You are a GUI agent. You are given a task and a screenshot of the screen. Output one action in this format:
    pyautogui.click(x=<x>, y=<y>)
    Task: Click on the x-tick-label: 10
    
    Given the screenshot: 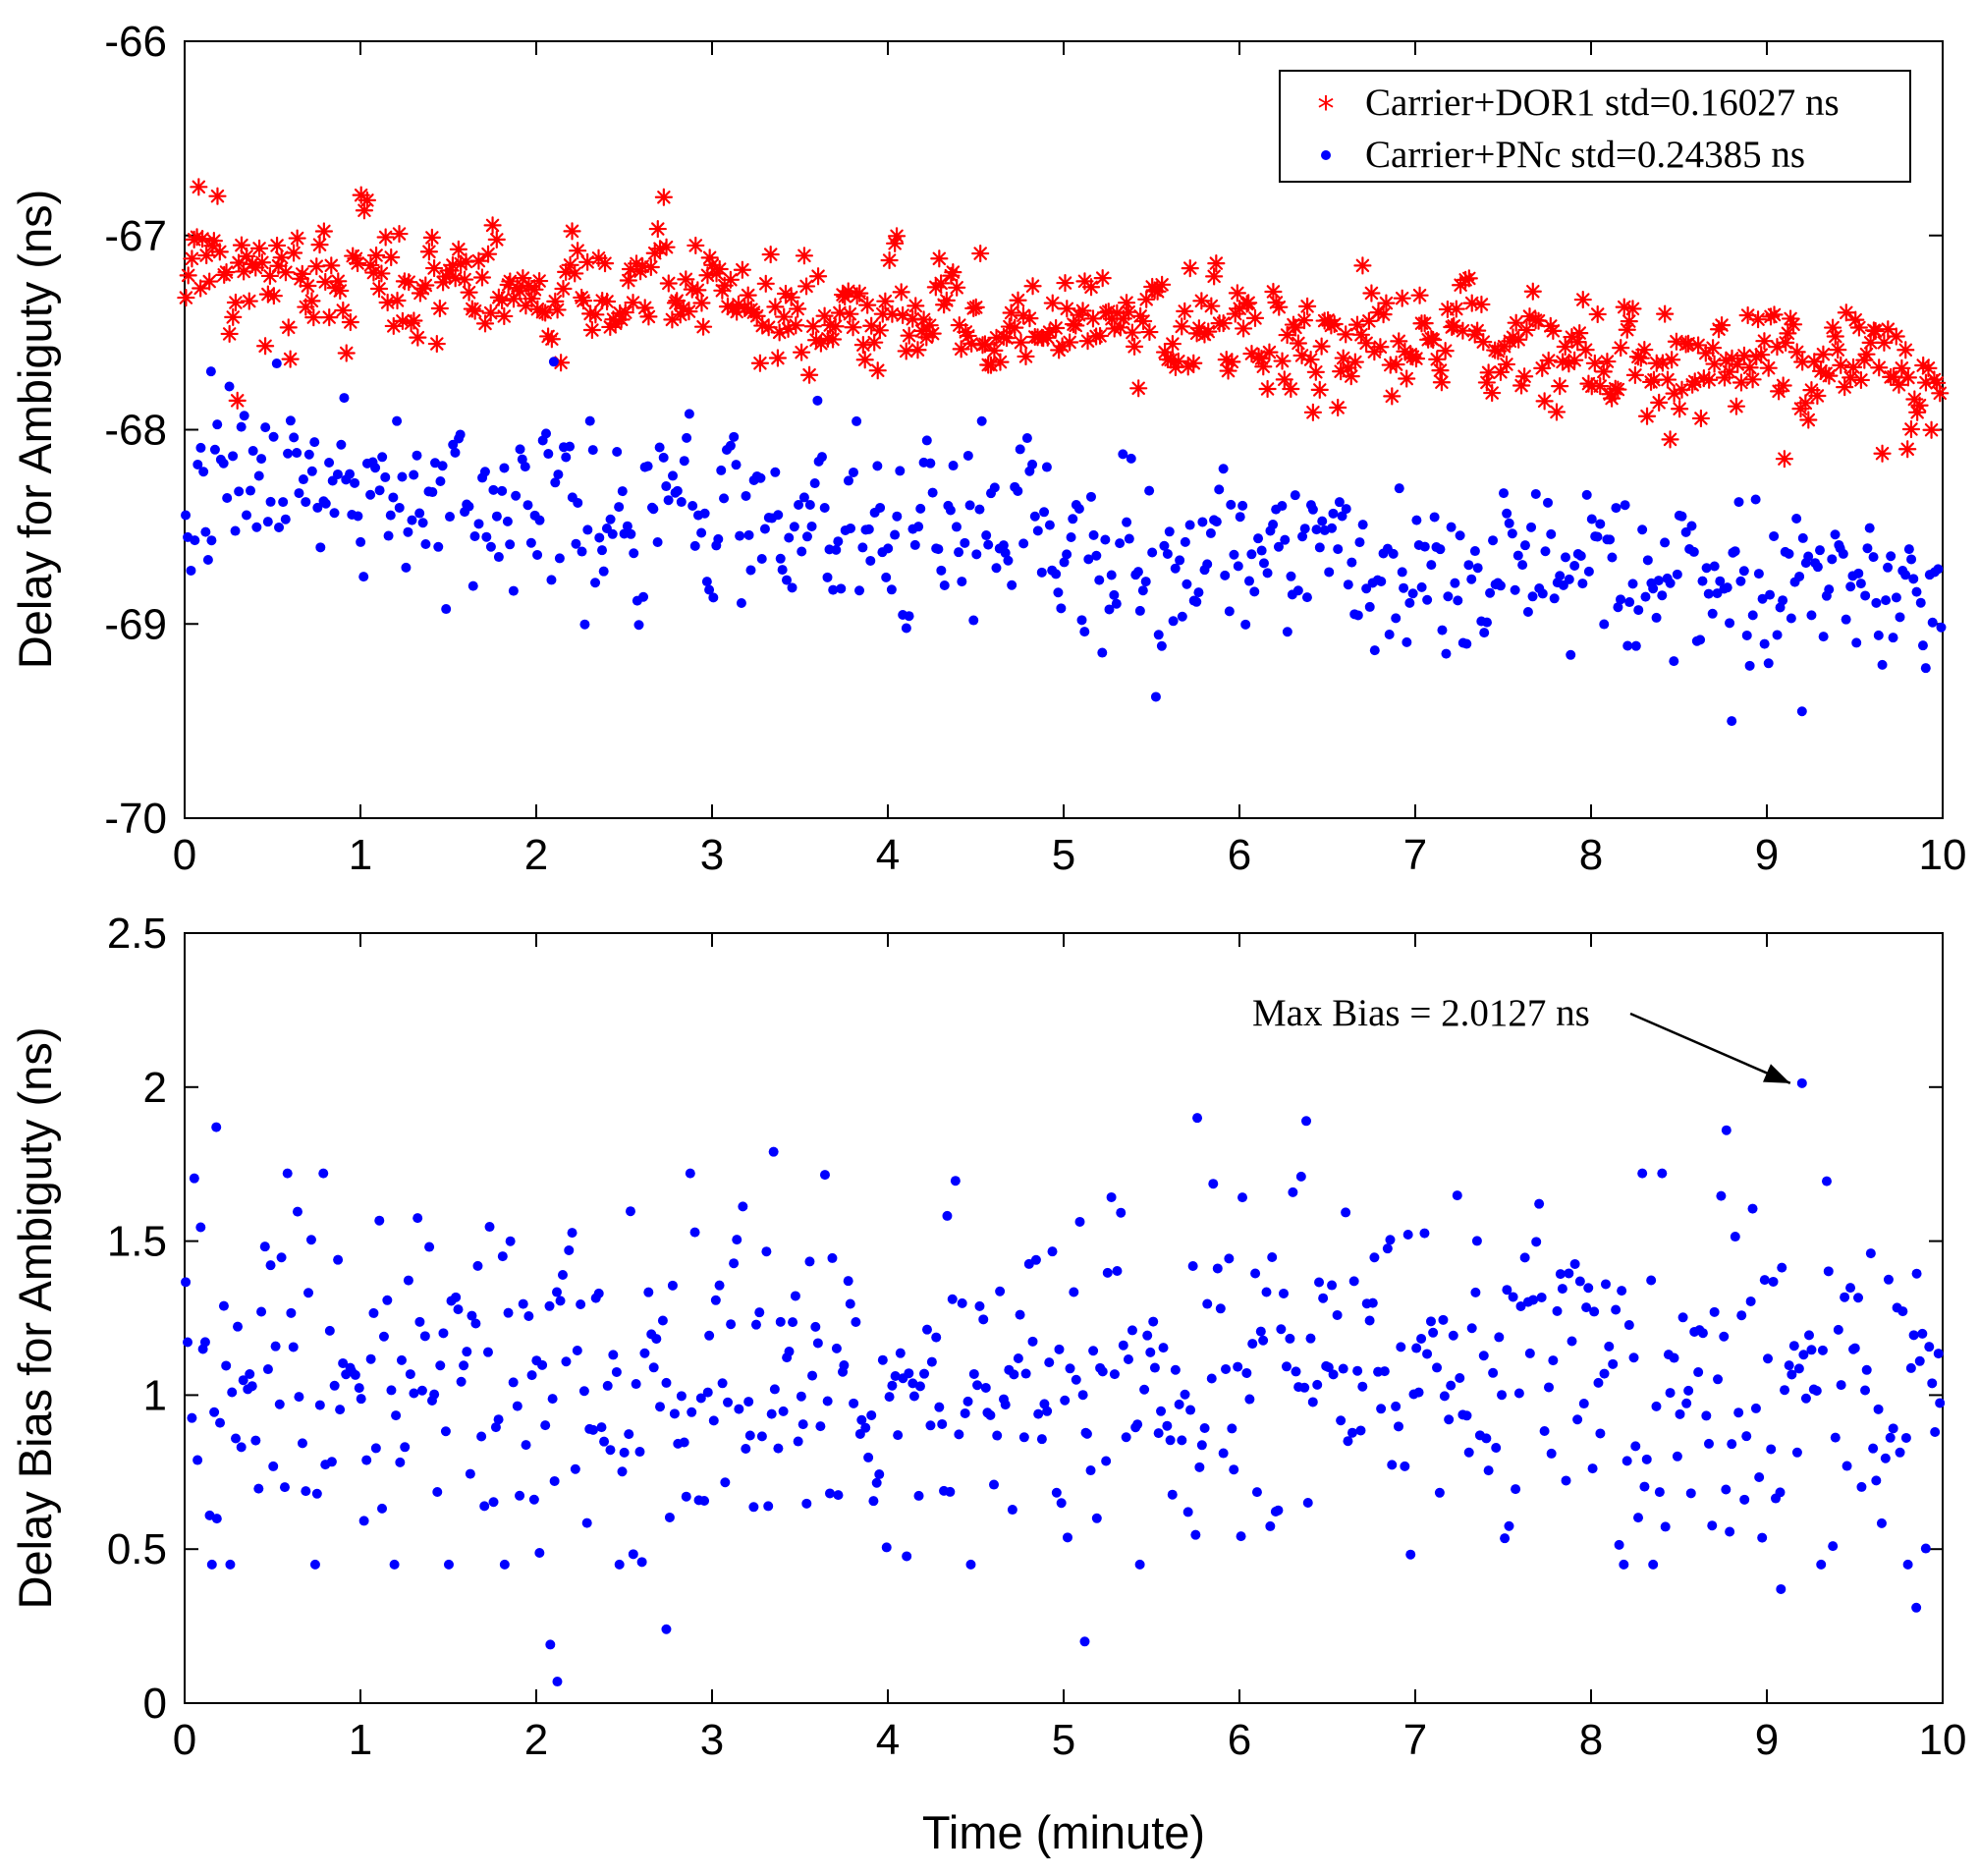 What is the action you would take?
    pyautogui.click(x=1943, y=855)
    